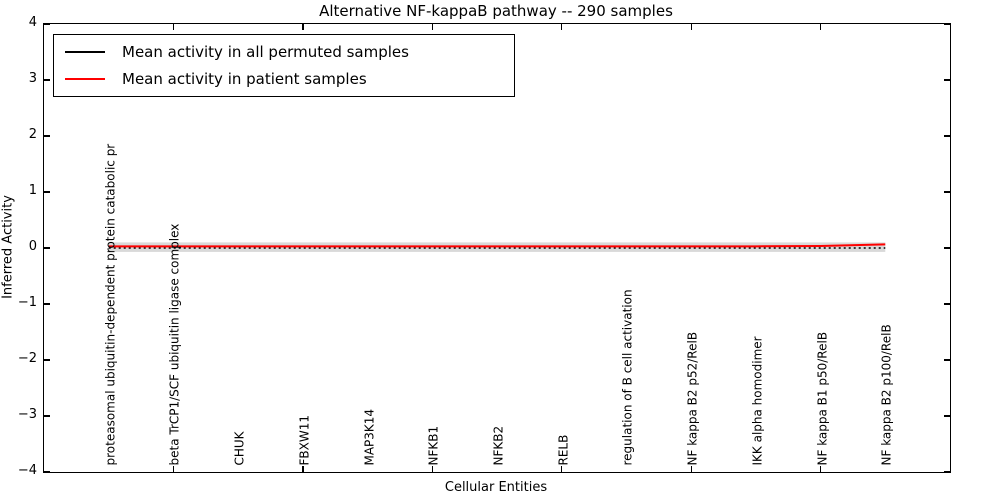 The width and height of the screenshot is (1000, 500). Describe the element at coordinates (496, 487) in the screenshot. I see `x-axis-label: Cellular Entities` at that location.